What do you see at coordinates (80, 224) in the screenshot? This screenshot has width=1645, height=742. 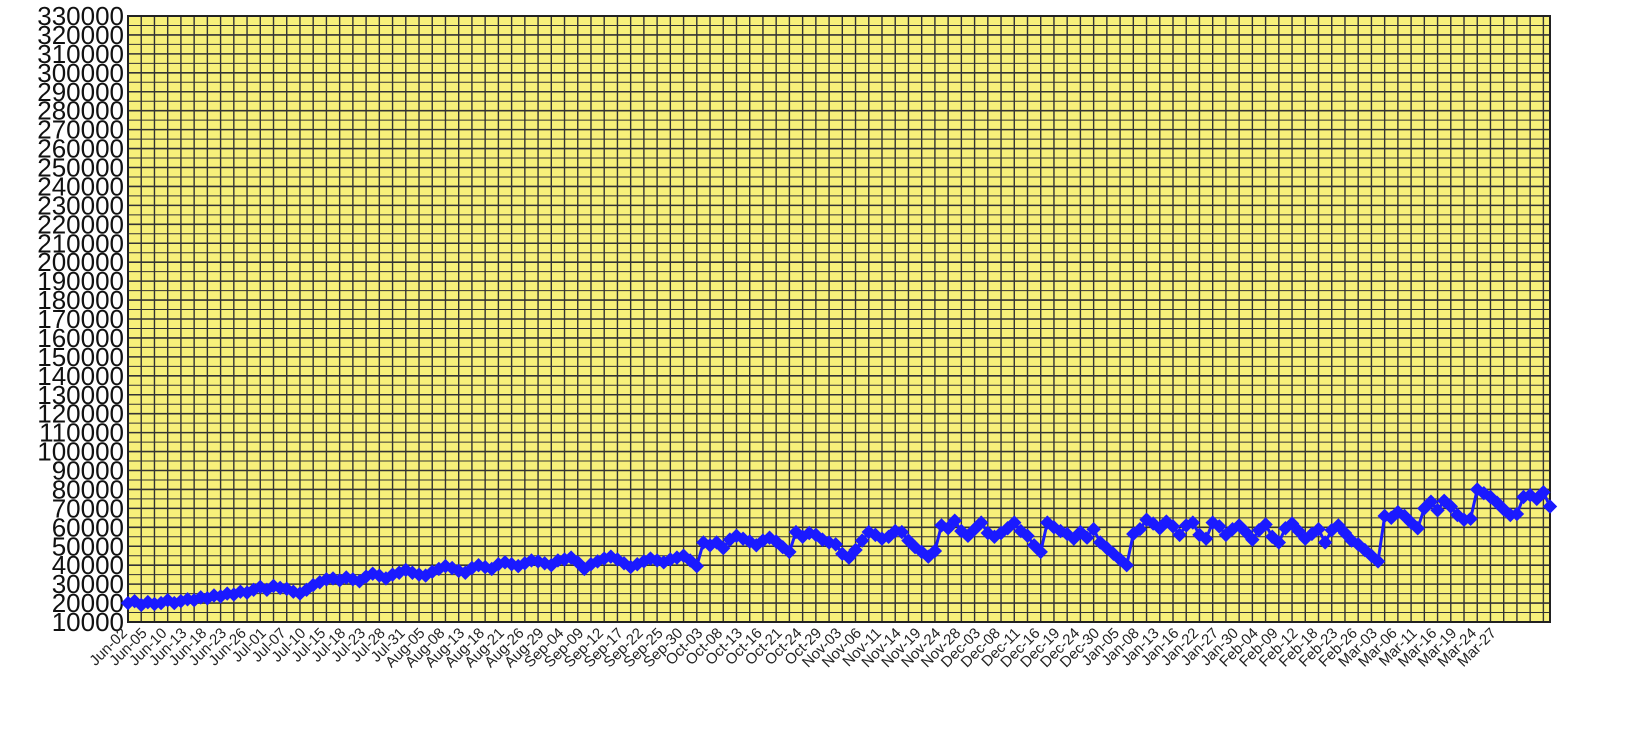 I see `y-tick-label: 220000` at bounding box center [80, 224].